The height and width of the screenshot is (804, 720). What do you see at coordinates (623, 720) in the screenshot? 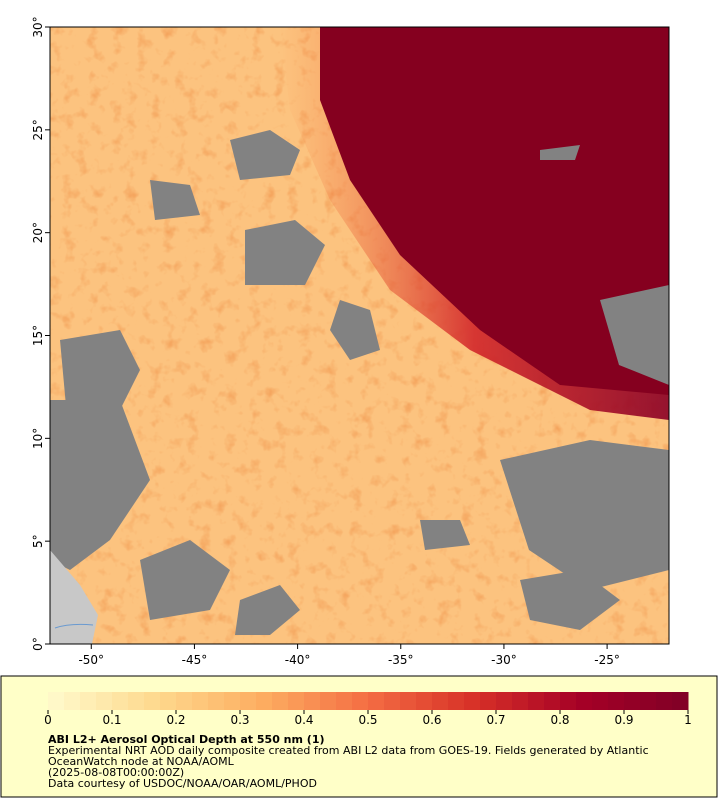
I see `colorbar-tick-label: 0.9` at bounding box center [623, 720].